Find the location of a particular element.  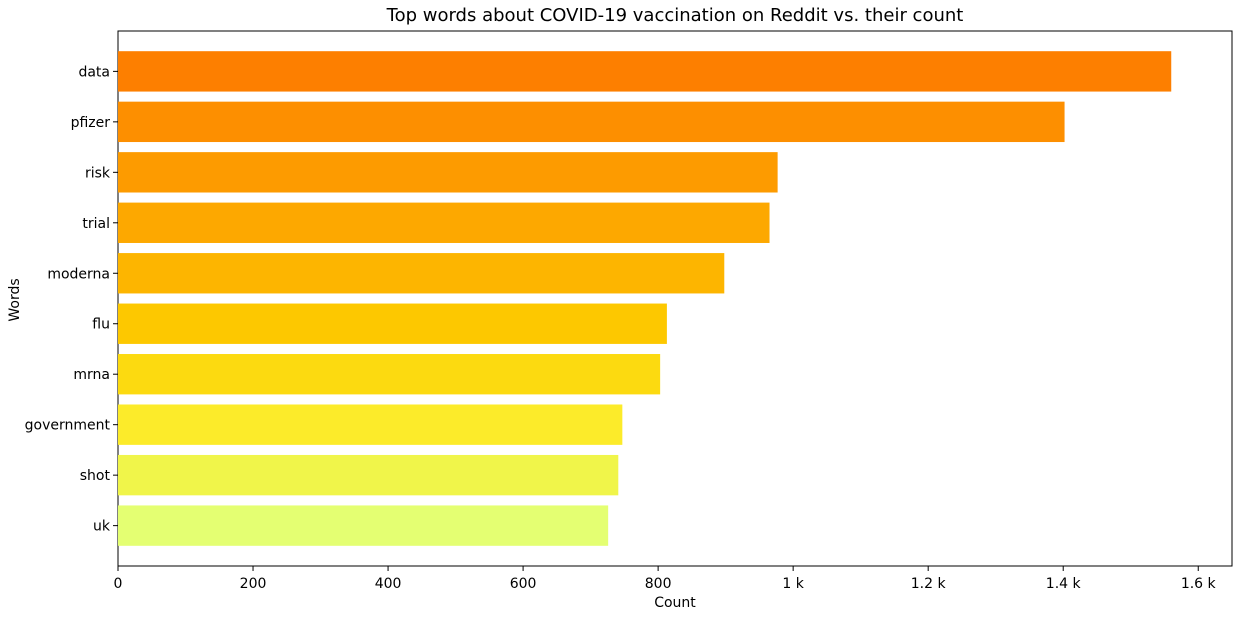

y-tick-label-risk: risk is located at coordinates (98, 173).